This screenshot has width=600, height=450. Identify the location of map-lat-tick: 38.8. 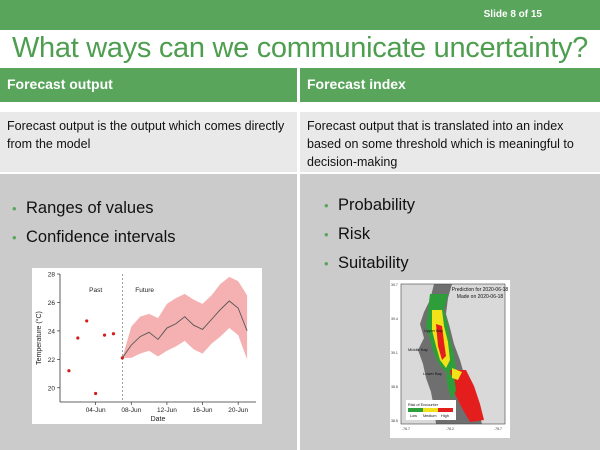
(394, 387).